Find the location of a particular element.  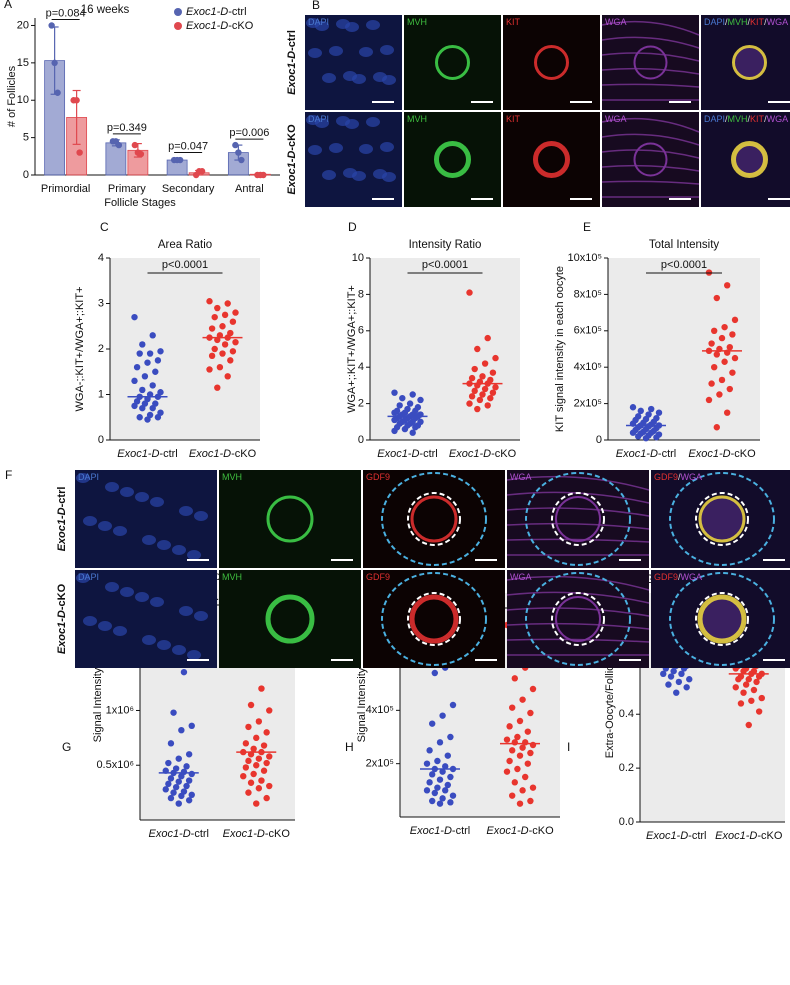

p-value: p=0.084 is located at coordinates (66, 13).